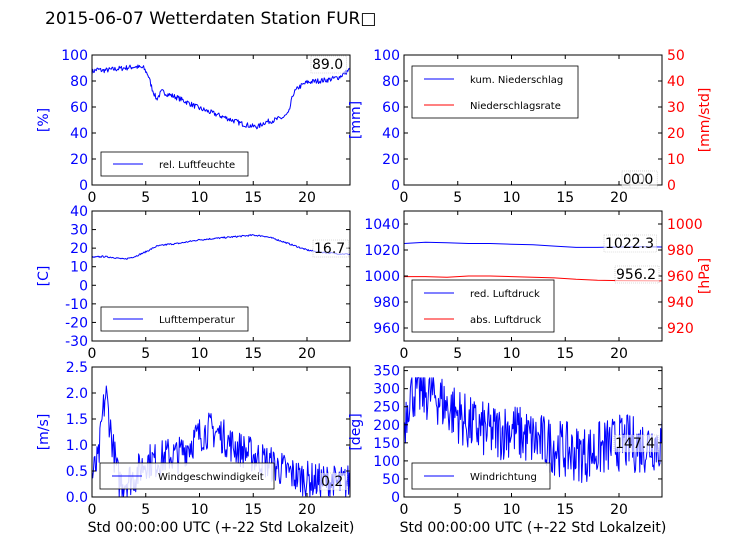 This screenshot has height=552, width=736. What do you see at coordinates (356, 431) in the screenshot?
I see `y-axis-label: [deg]` at bounding box center [356, 431].